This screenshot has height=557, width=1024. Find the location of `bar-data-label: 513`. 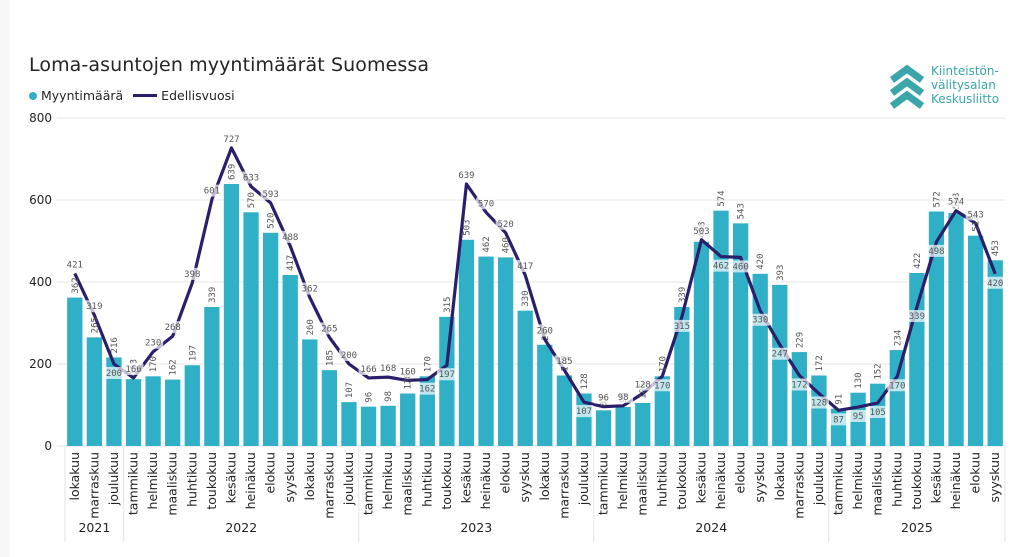

bar-data-label: 513 is located at coordinates (977, 223).